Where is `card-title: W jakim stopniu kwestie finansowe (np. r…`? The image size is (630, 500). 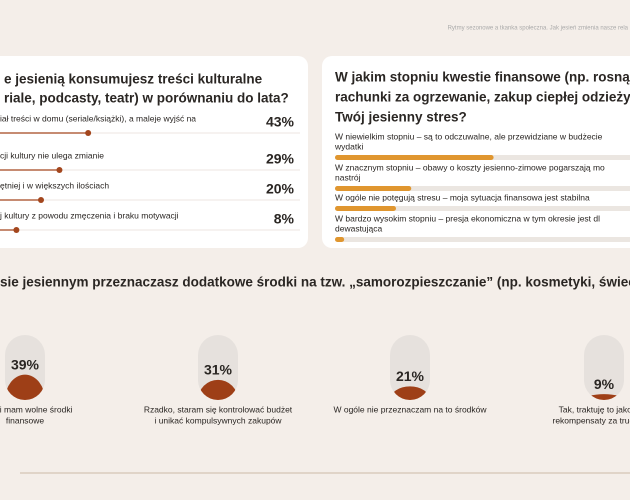
card-title: W jakim stopniu kwestie finansowe (np. r… is located at coordinates (482, 77).